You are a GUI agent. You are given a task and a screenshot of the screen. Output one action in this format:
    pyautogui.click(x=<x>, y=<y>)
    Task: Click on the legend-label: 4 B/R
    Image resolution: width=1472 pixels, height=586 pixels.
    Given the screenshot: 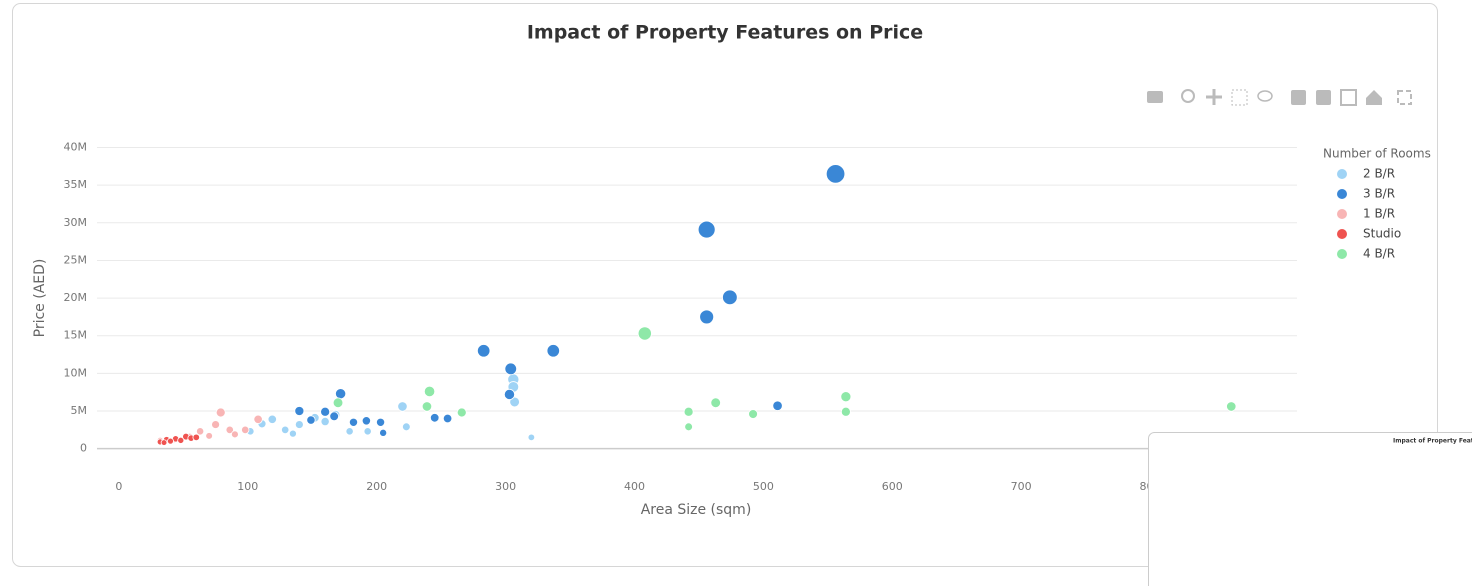 What is the action you would take?
    pyautogui.click(x=1379, y=254)
    